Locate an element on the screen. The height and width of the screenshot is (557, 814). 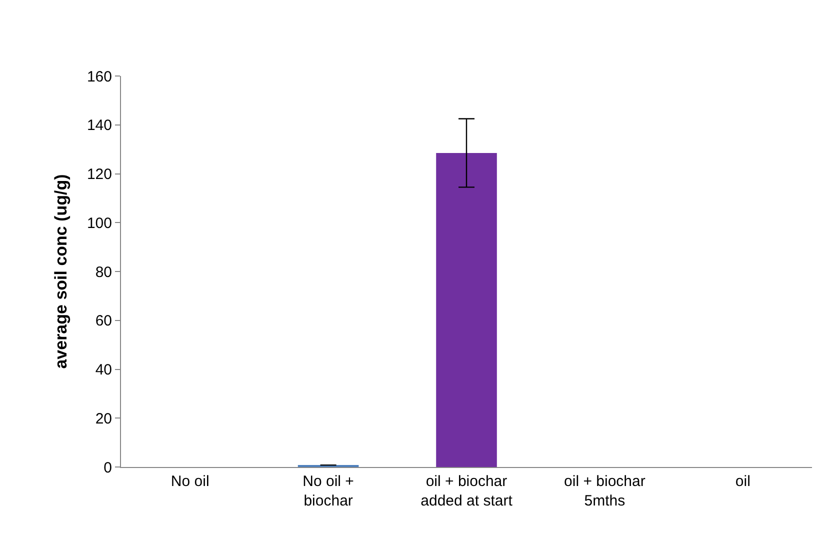
y-tick-label: 120 is located at coordinates (99, 174).